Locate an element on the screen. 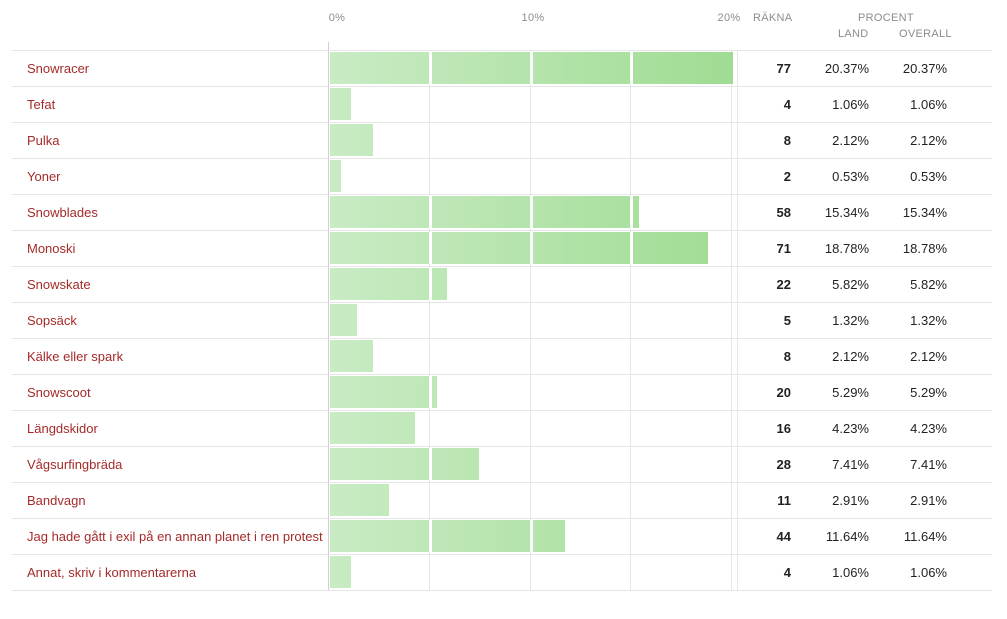  count-value: 11 is located at coordinates (784, 500).